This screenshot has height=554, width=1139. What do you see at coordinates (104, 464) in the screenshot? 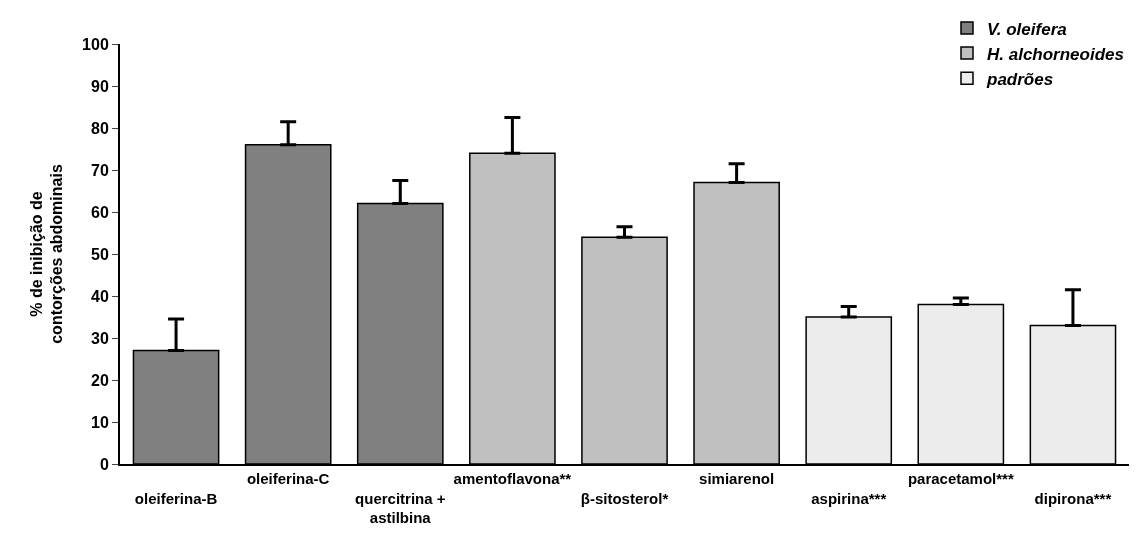
I see `y-tick-label: 0` at bounding box center [104, 464].